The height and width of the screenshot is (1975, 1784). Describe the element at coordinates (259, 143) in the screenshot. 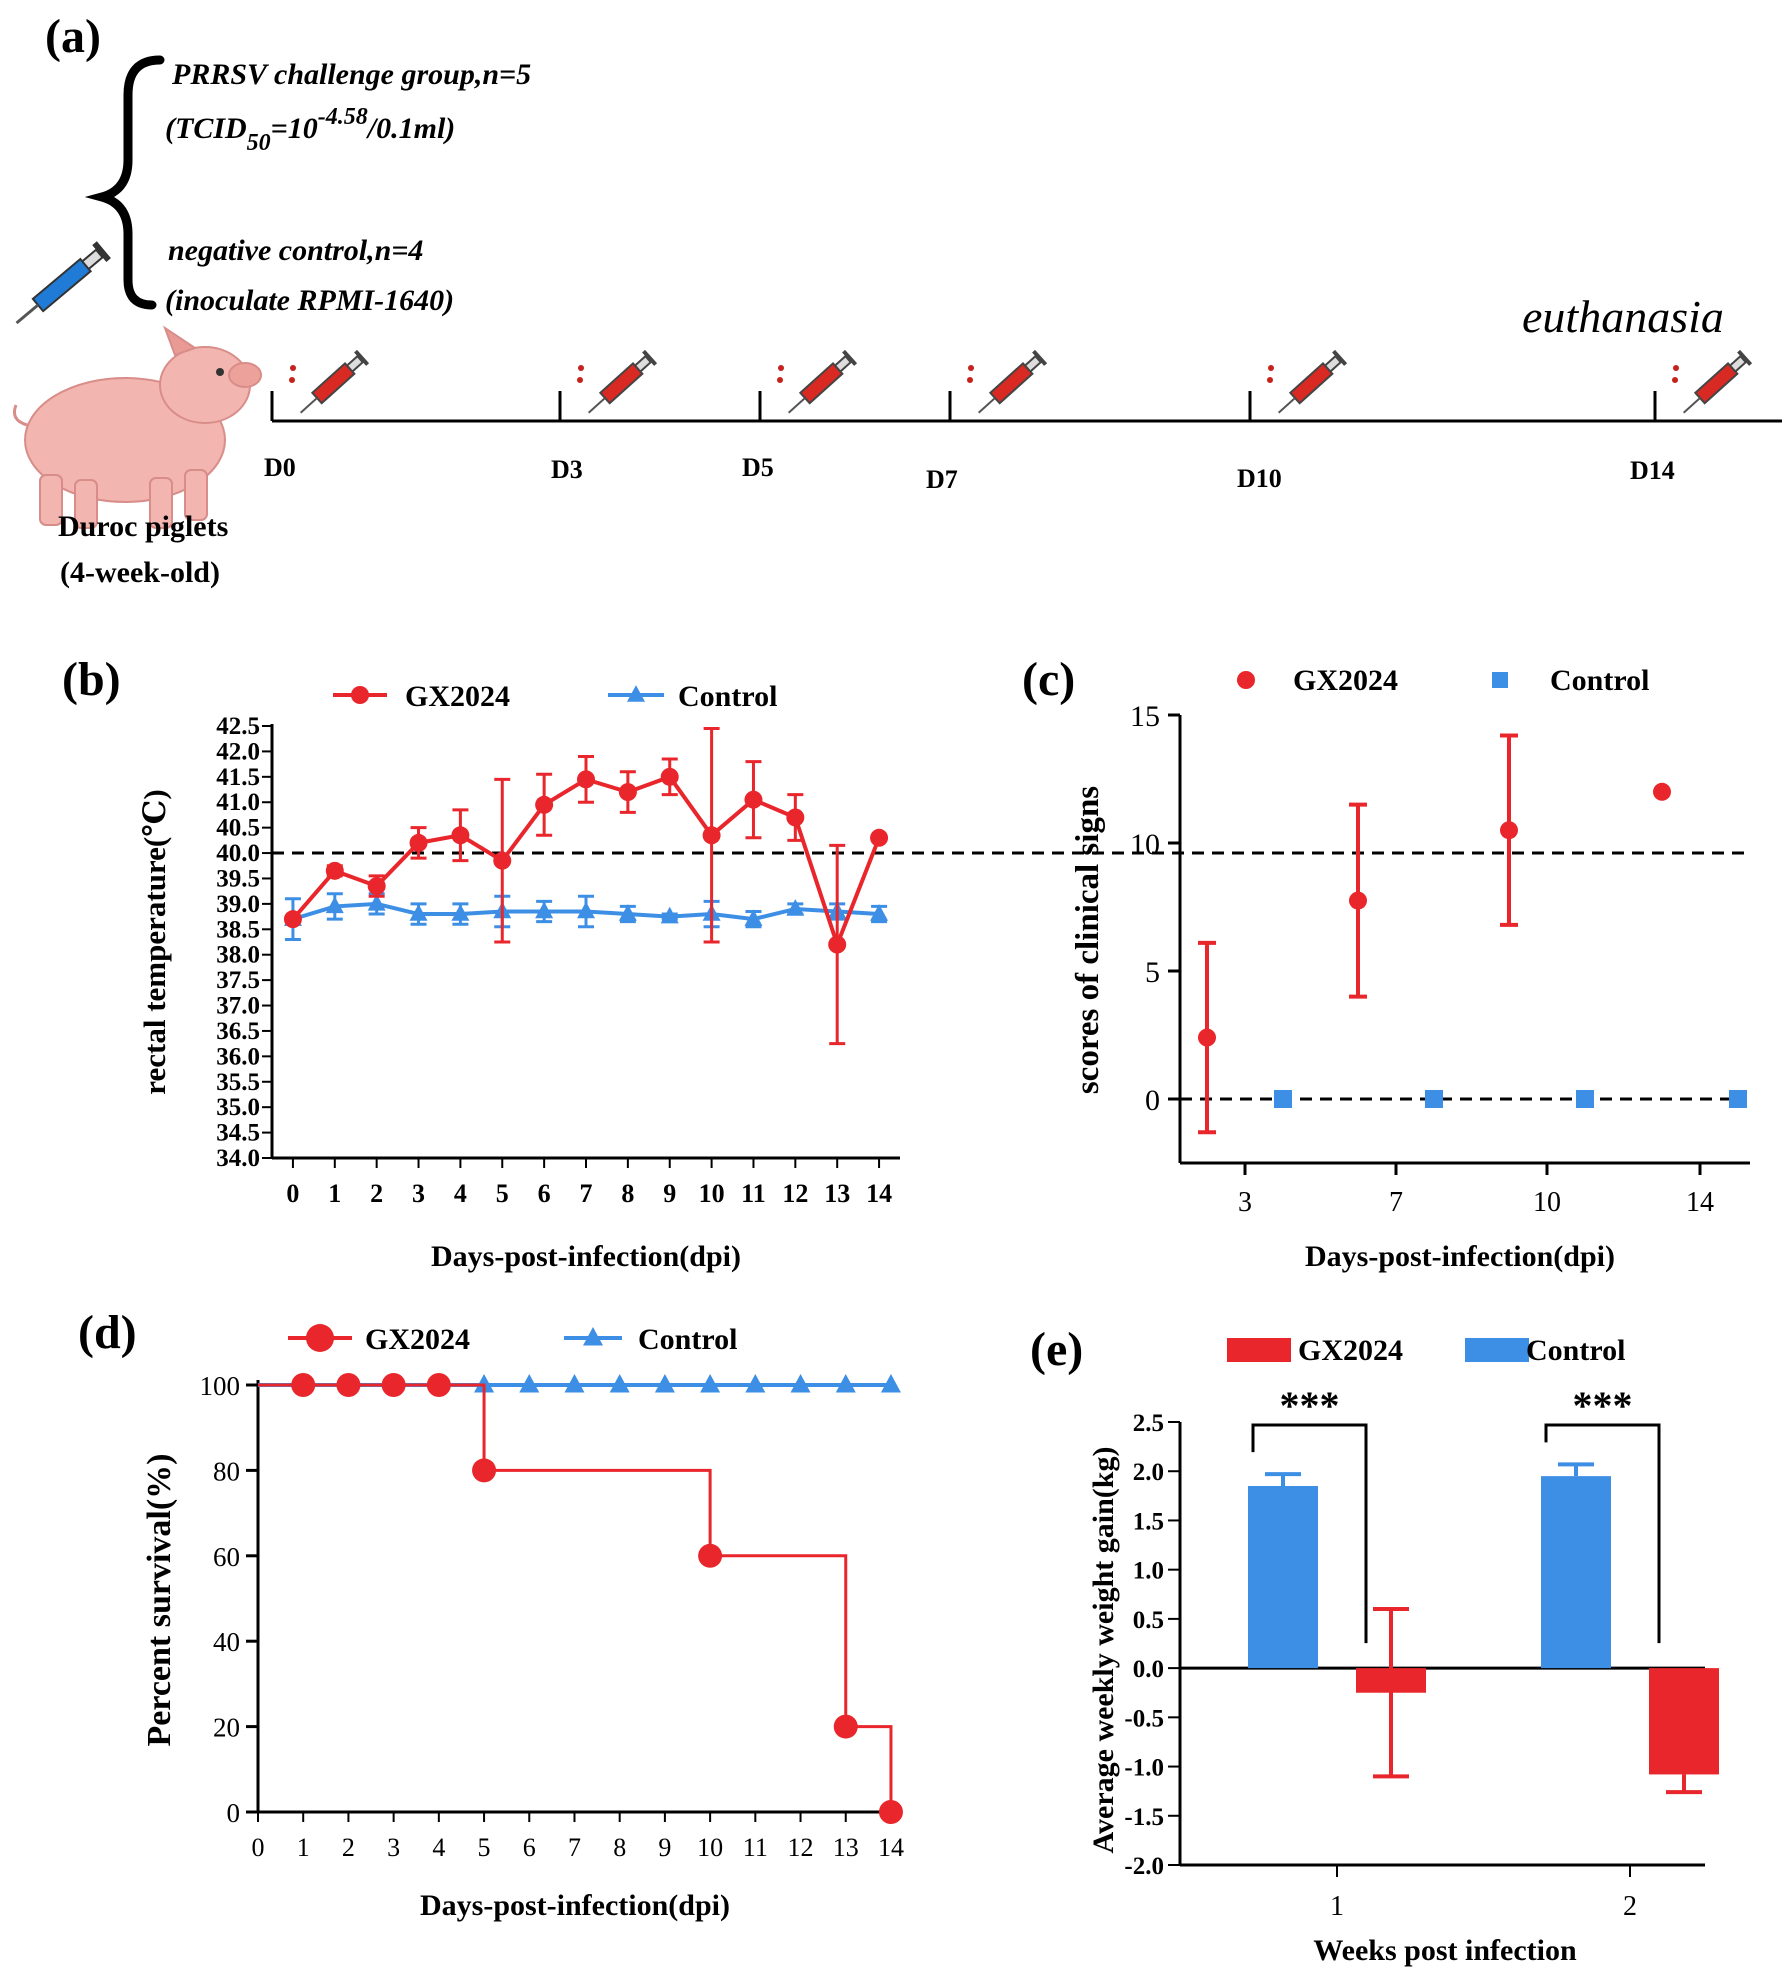

I see `group1-dose-sub: 50` at that location.